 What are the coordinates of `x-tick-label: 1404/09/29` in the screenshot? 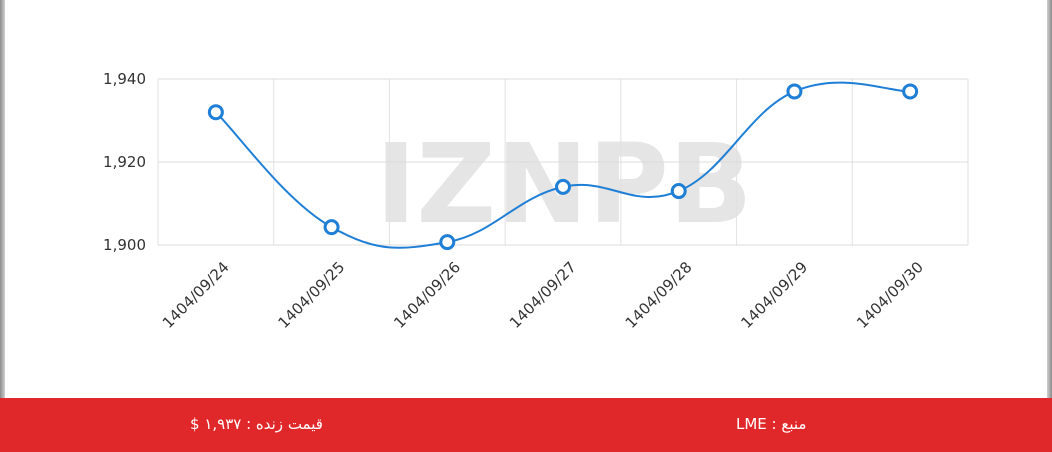 It's located at (774, 295).